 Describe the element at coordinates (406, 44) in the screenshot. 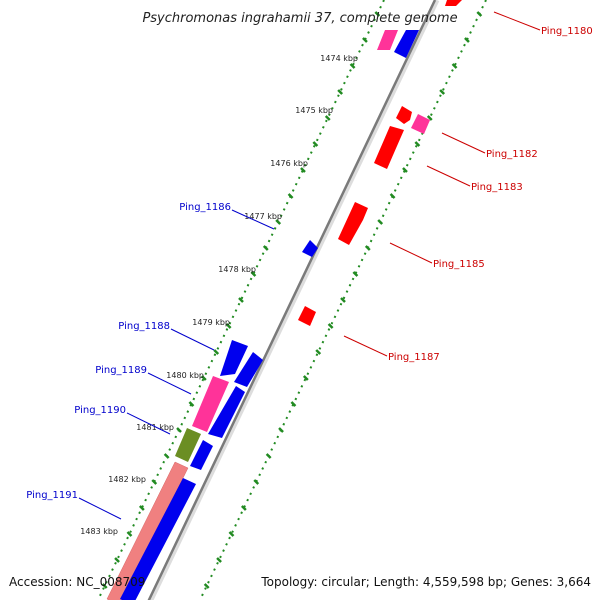

I see `gene-ping-1179b` at that location.